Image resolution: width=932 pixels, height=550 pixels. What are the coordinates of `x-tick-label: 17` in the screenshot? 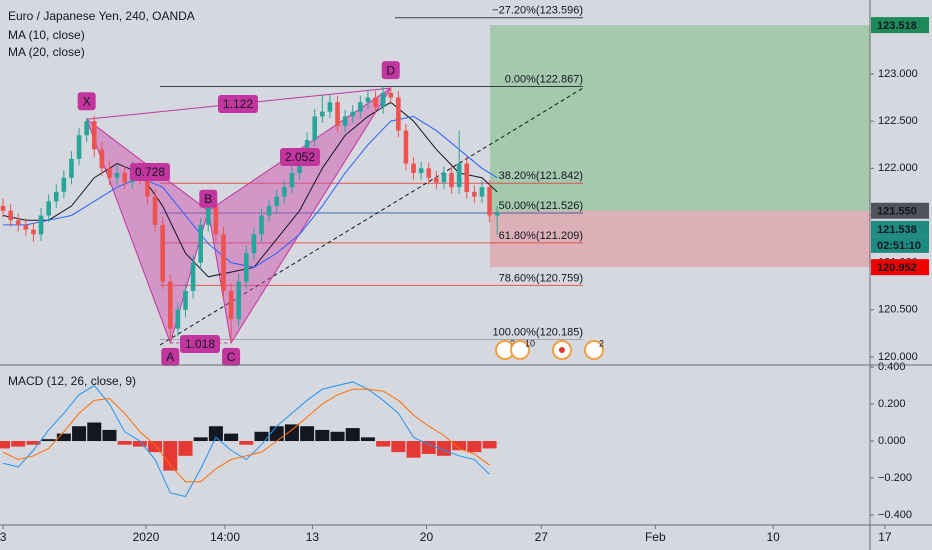 It's located at (885, 537).